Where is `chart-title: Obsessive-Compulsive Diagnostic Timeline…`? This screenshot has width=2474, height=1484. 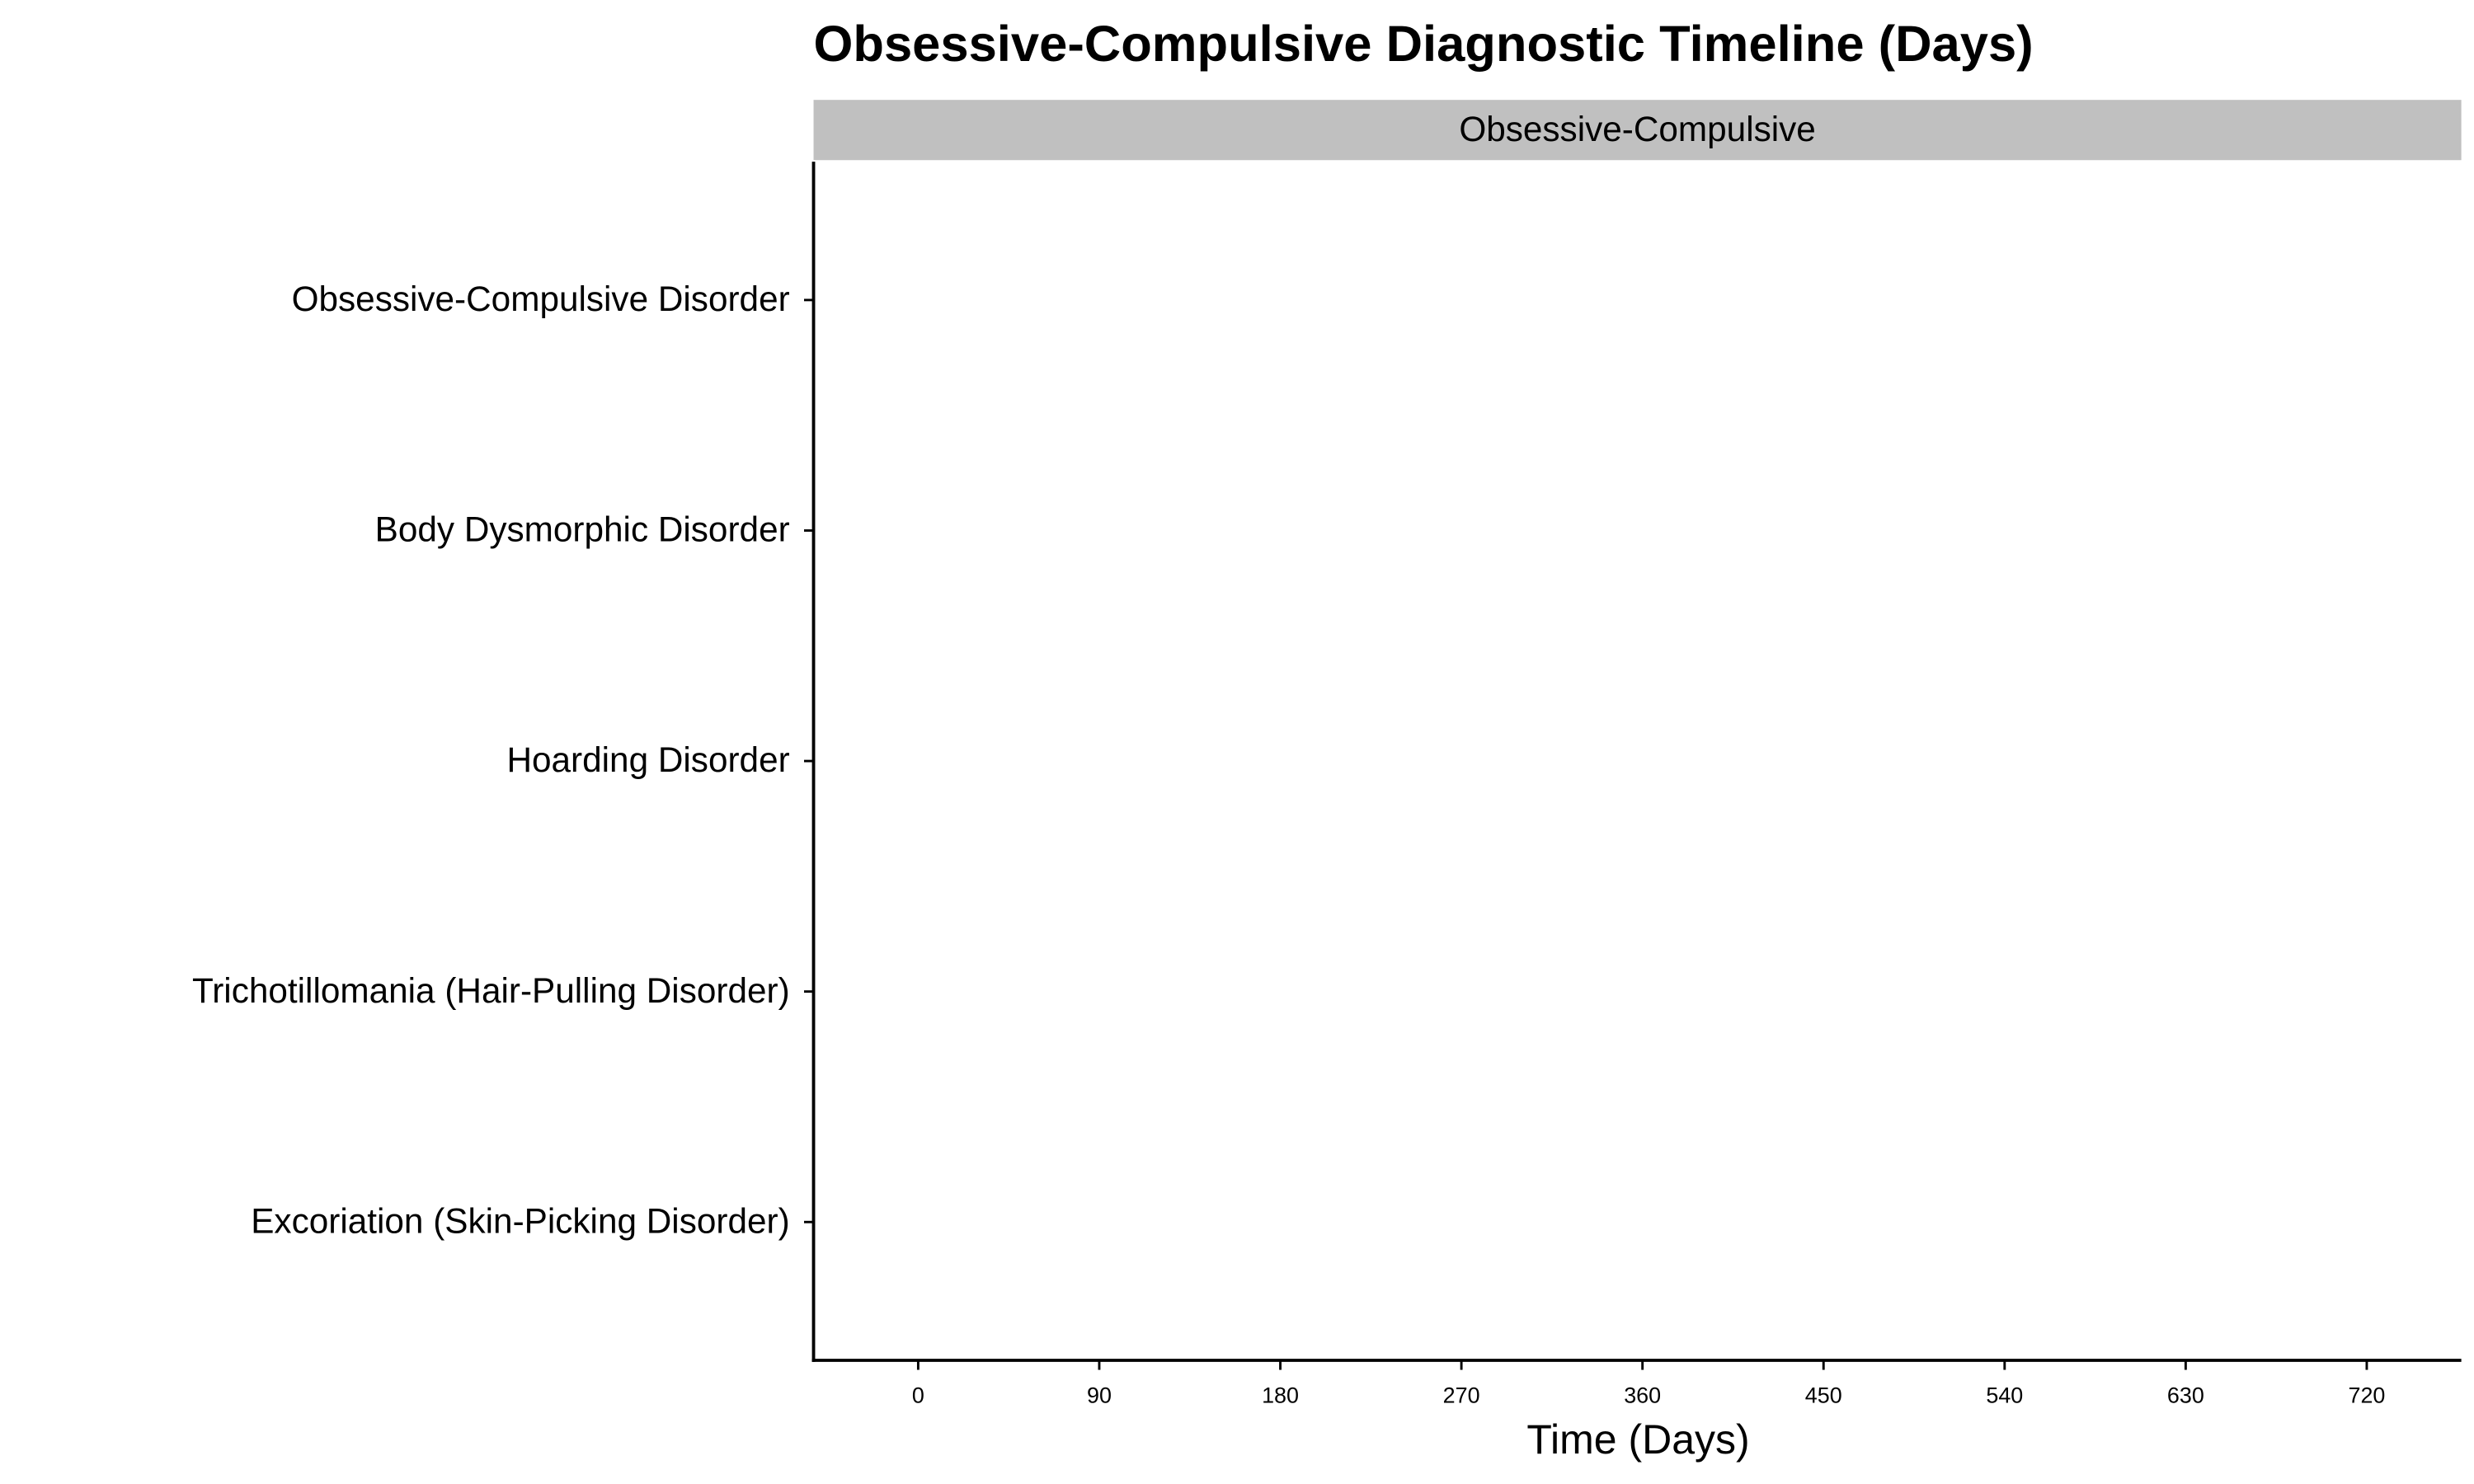
chart-title: Obsessive-Compulsive Diagnostic Timeline… is located at coordinates (1424, 44).